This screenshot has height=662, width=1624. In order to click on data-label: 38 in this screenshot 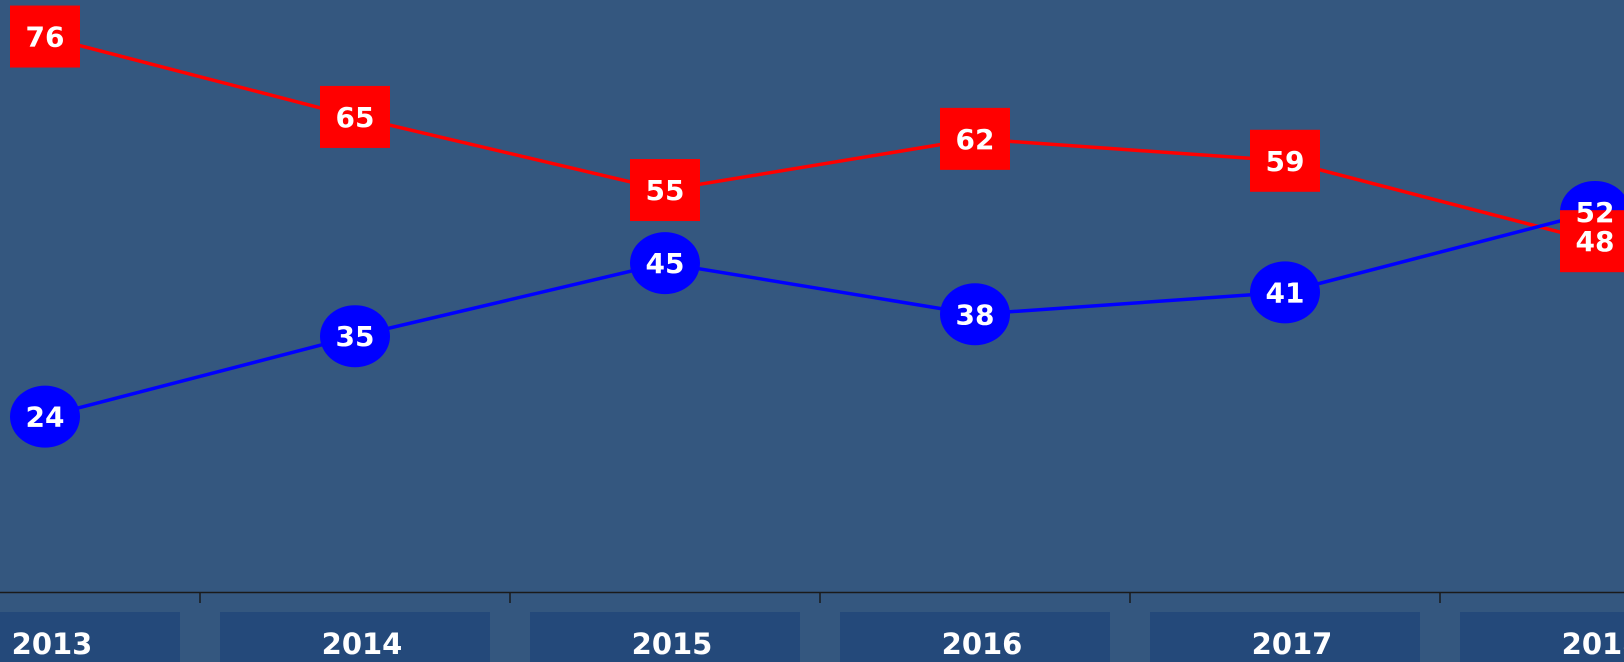, I will do `click(975, 314)`.